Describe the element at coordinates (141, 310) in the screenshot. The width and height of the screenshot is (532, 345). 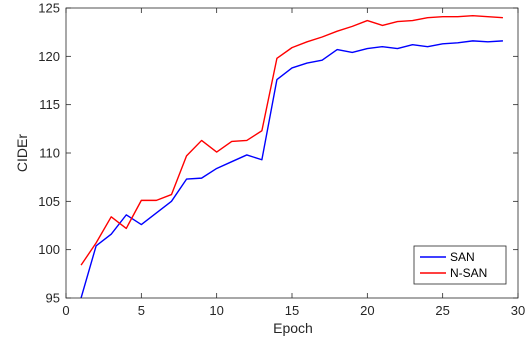
I see `x-tick-label: 5` at that location.